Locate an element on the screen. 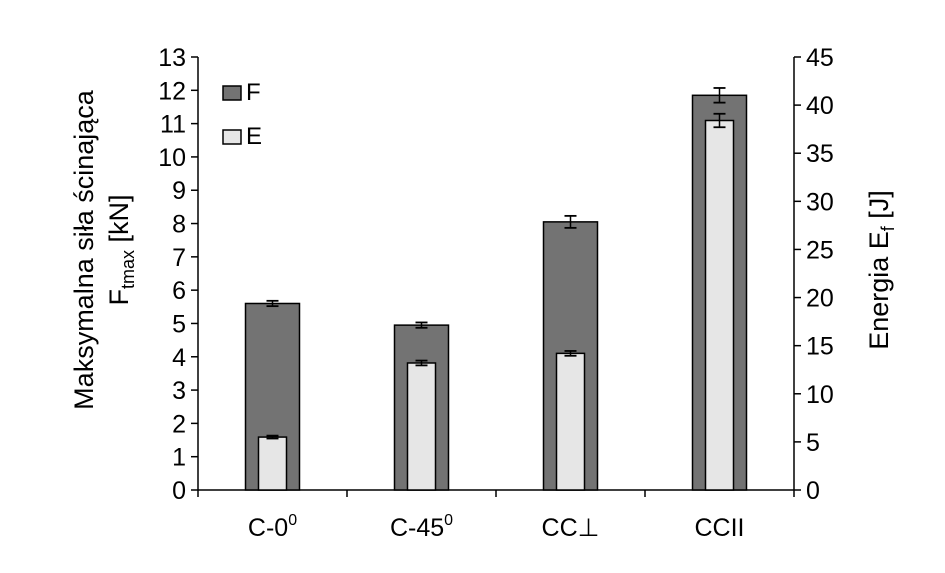  x-category-label-cc-par: CCII is located at coordinates (720, 528).